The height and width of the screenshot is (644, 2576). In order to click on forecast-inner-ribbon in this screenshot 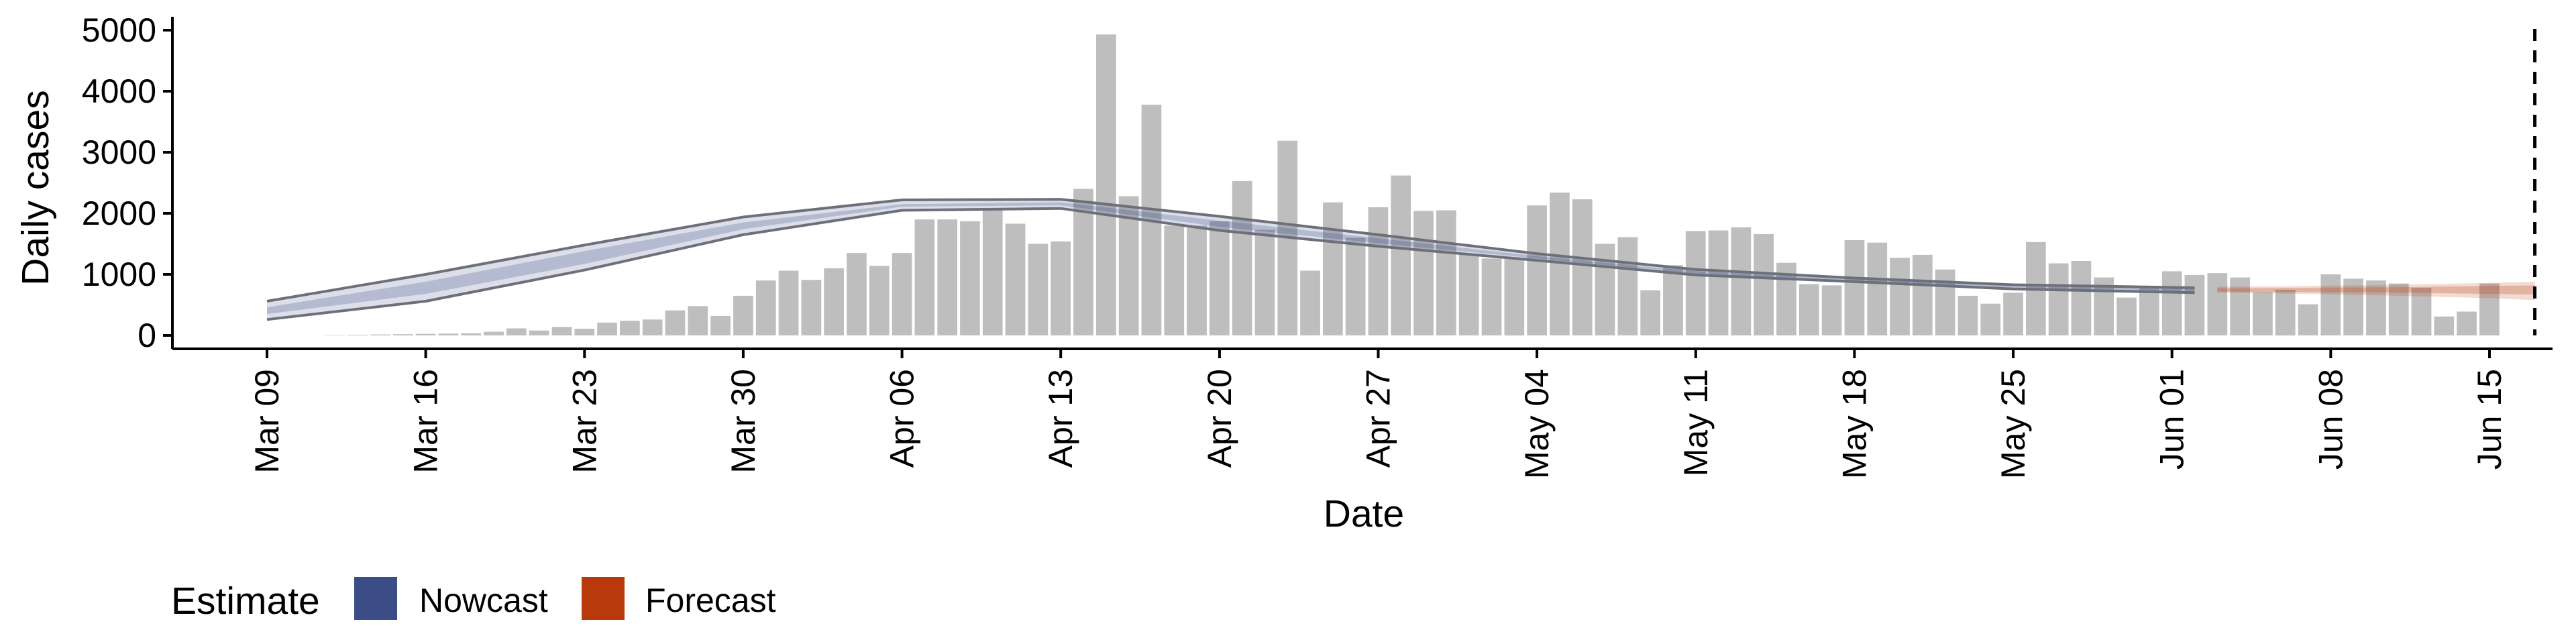, I will do `click(2376, 289)`.